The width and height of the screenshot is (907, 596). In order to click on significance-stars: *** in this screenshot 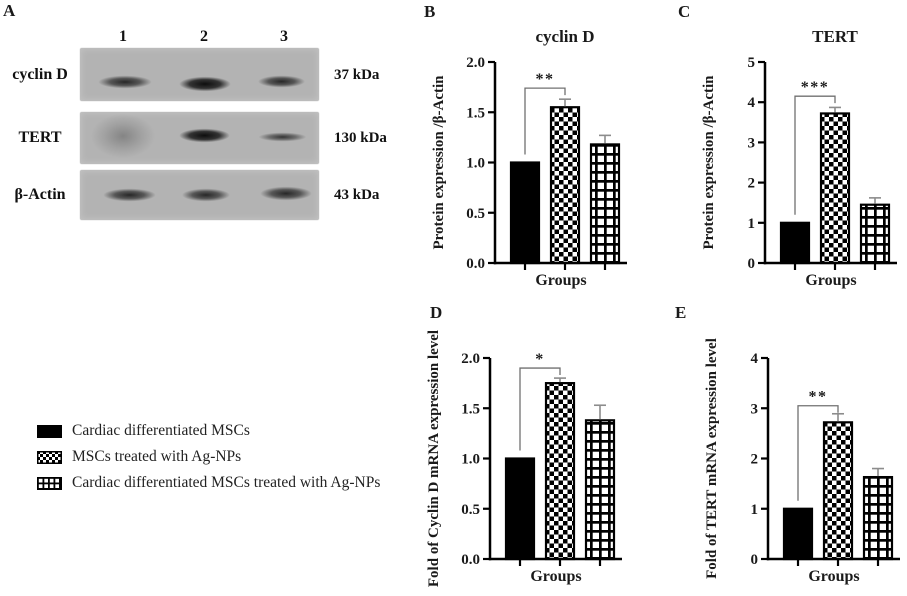, I will do `click(815, 87)`.